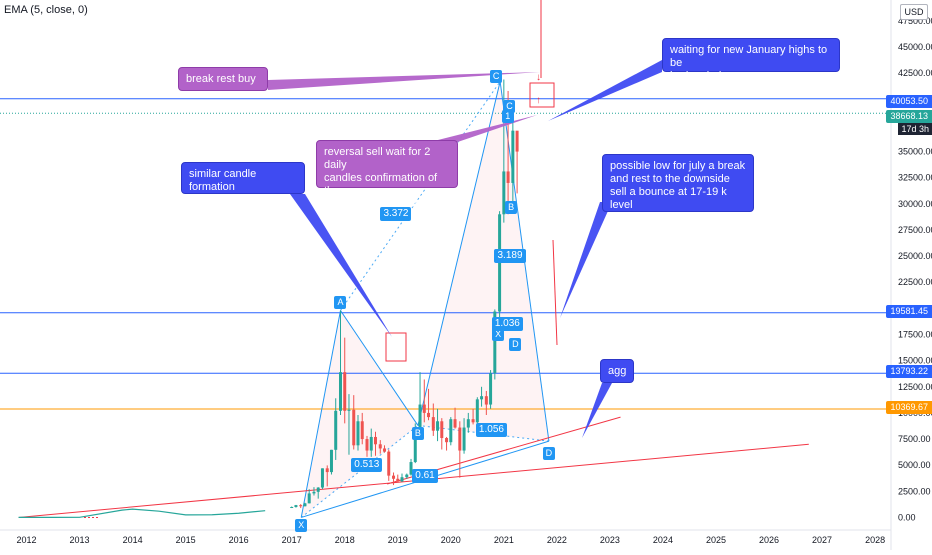 Image resolution: width=932 pixels, height=555 pixels. I want to click on up-arrow: ↑, so click(538, 100).